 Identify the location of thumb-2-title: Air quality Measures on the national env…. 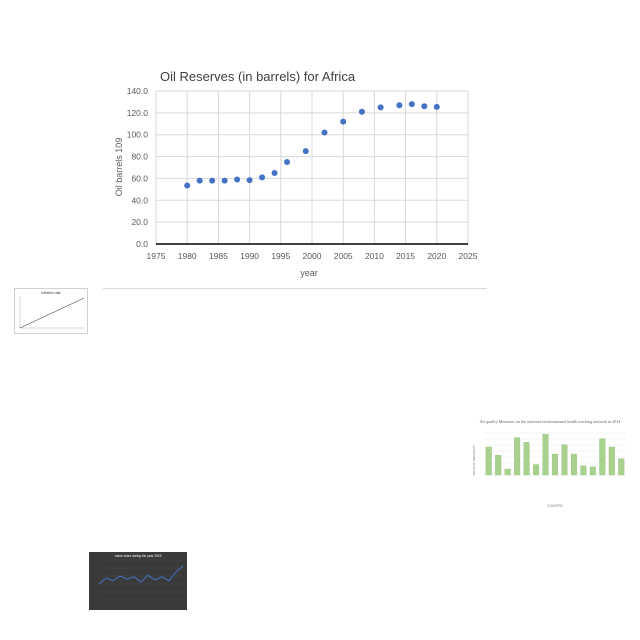
(550, 421).